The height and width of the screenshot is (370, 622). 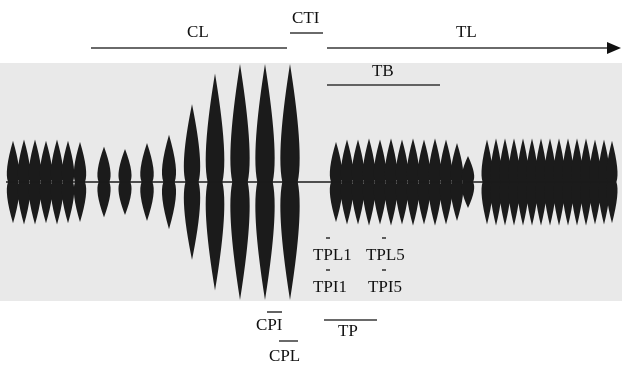 I want to click on label-cti: CTI, so click(x=306, y=17).